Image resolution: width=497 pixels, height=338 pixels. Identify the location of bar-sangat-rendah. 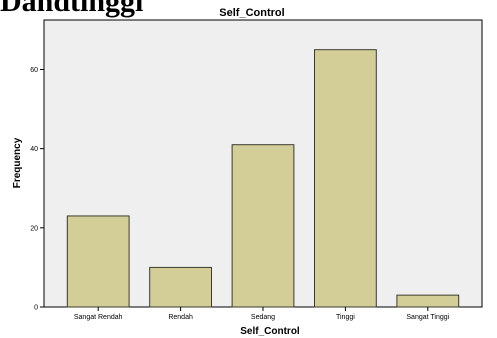
(98, 261).